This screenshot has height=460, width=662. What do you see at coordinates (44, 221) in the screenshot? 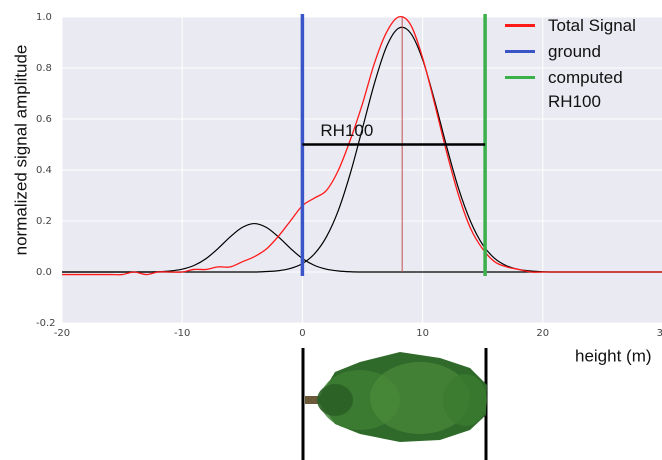
I see `y-tick-label: 0.2` at bounding box center [44, 221].